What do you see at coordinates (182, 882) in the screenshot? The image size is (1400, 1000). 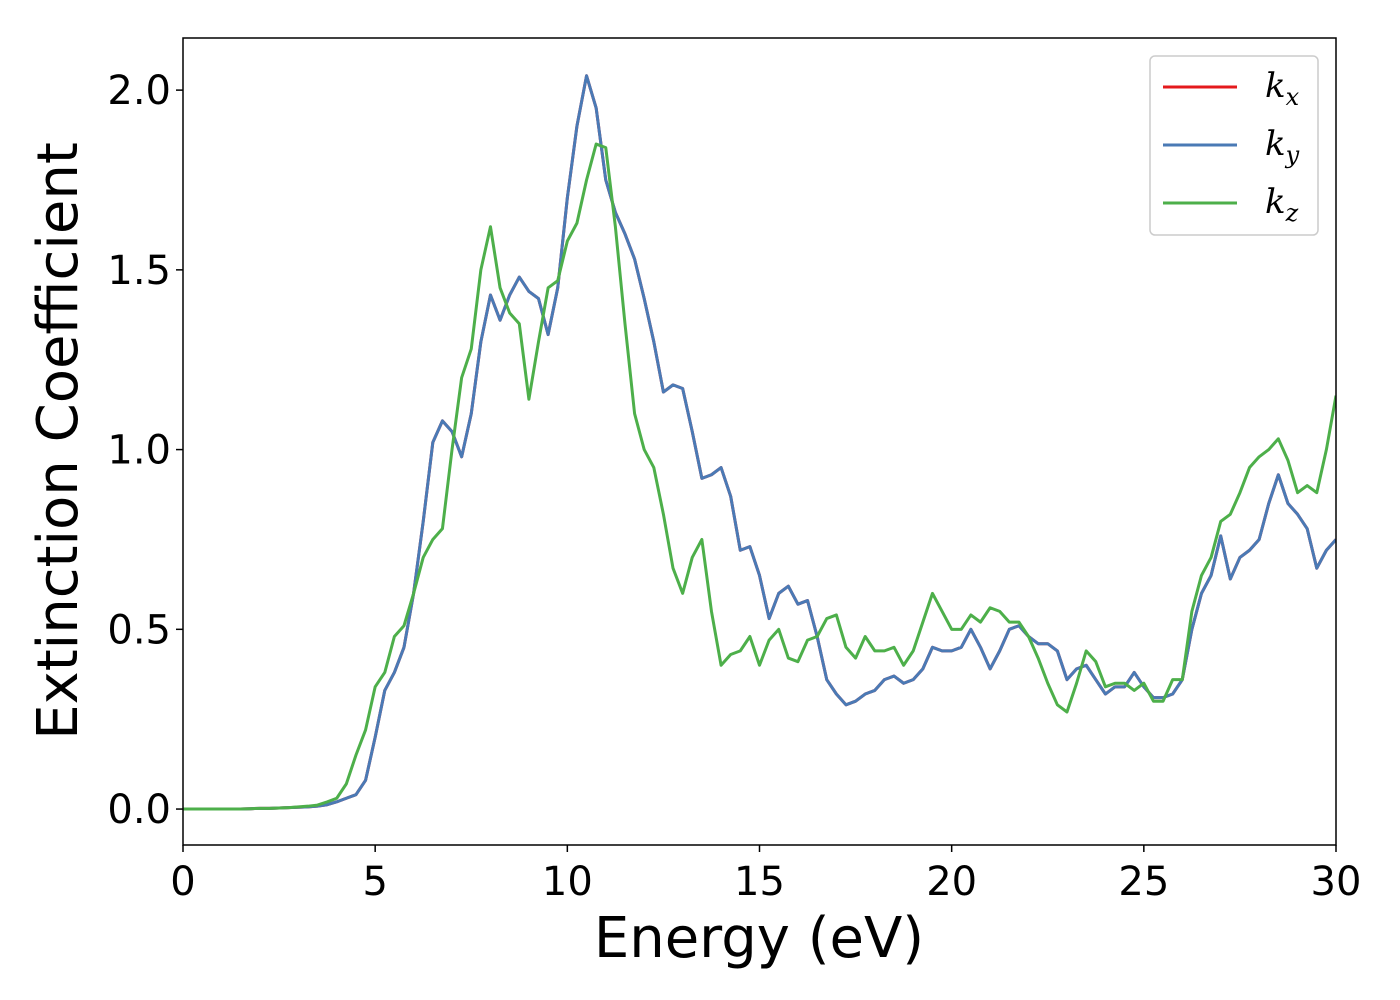 I see `x-tick-label: 0` at bounding box center [182, 882].